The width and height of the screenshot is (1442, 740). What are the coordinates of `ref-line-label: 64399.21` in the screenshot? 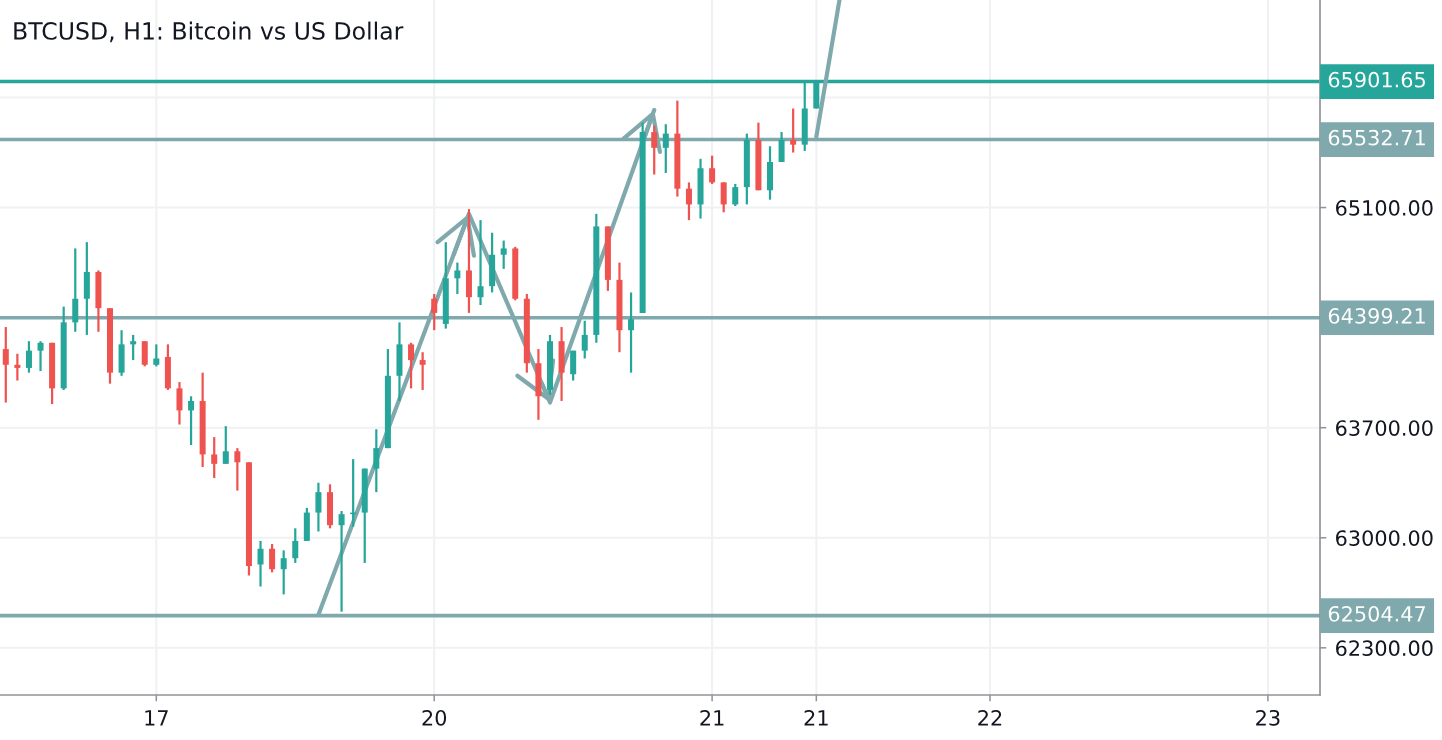 It's located at (1376, 316).